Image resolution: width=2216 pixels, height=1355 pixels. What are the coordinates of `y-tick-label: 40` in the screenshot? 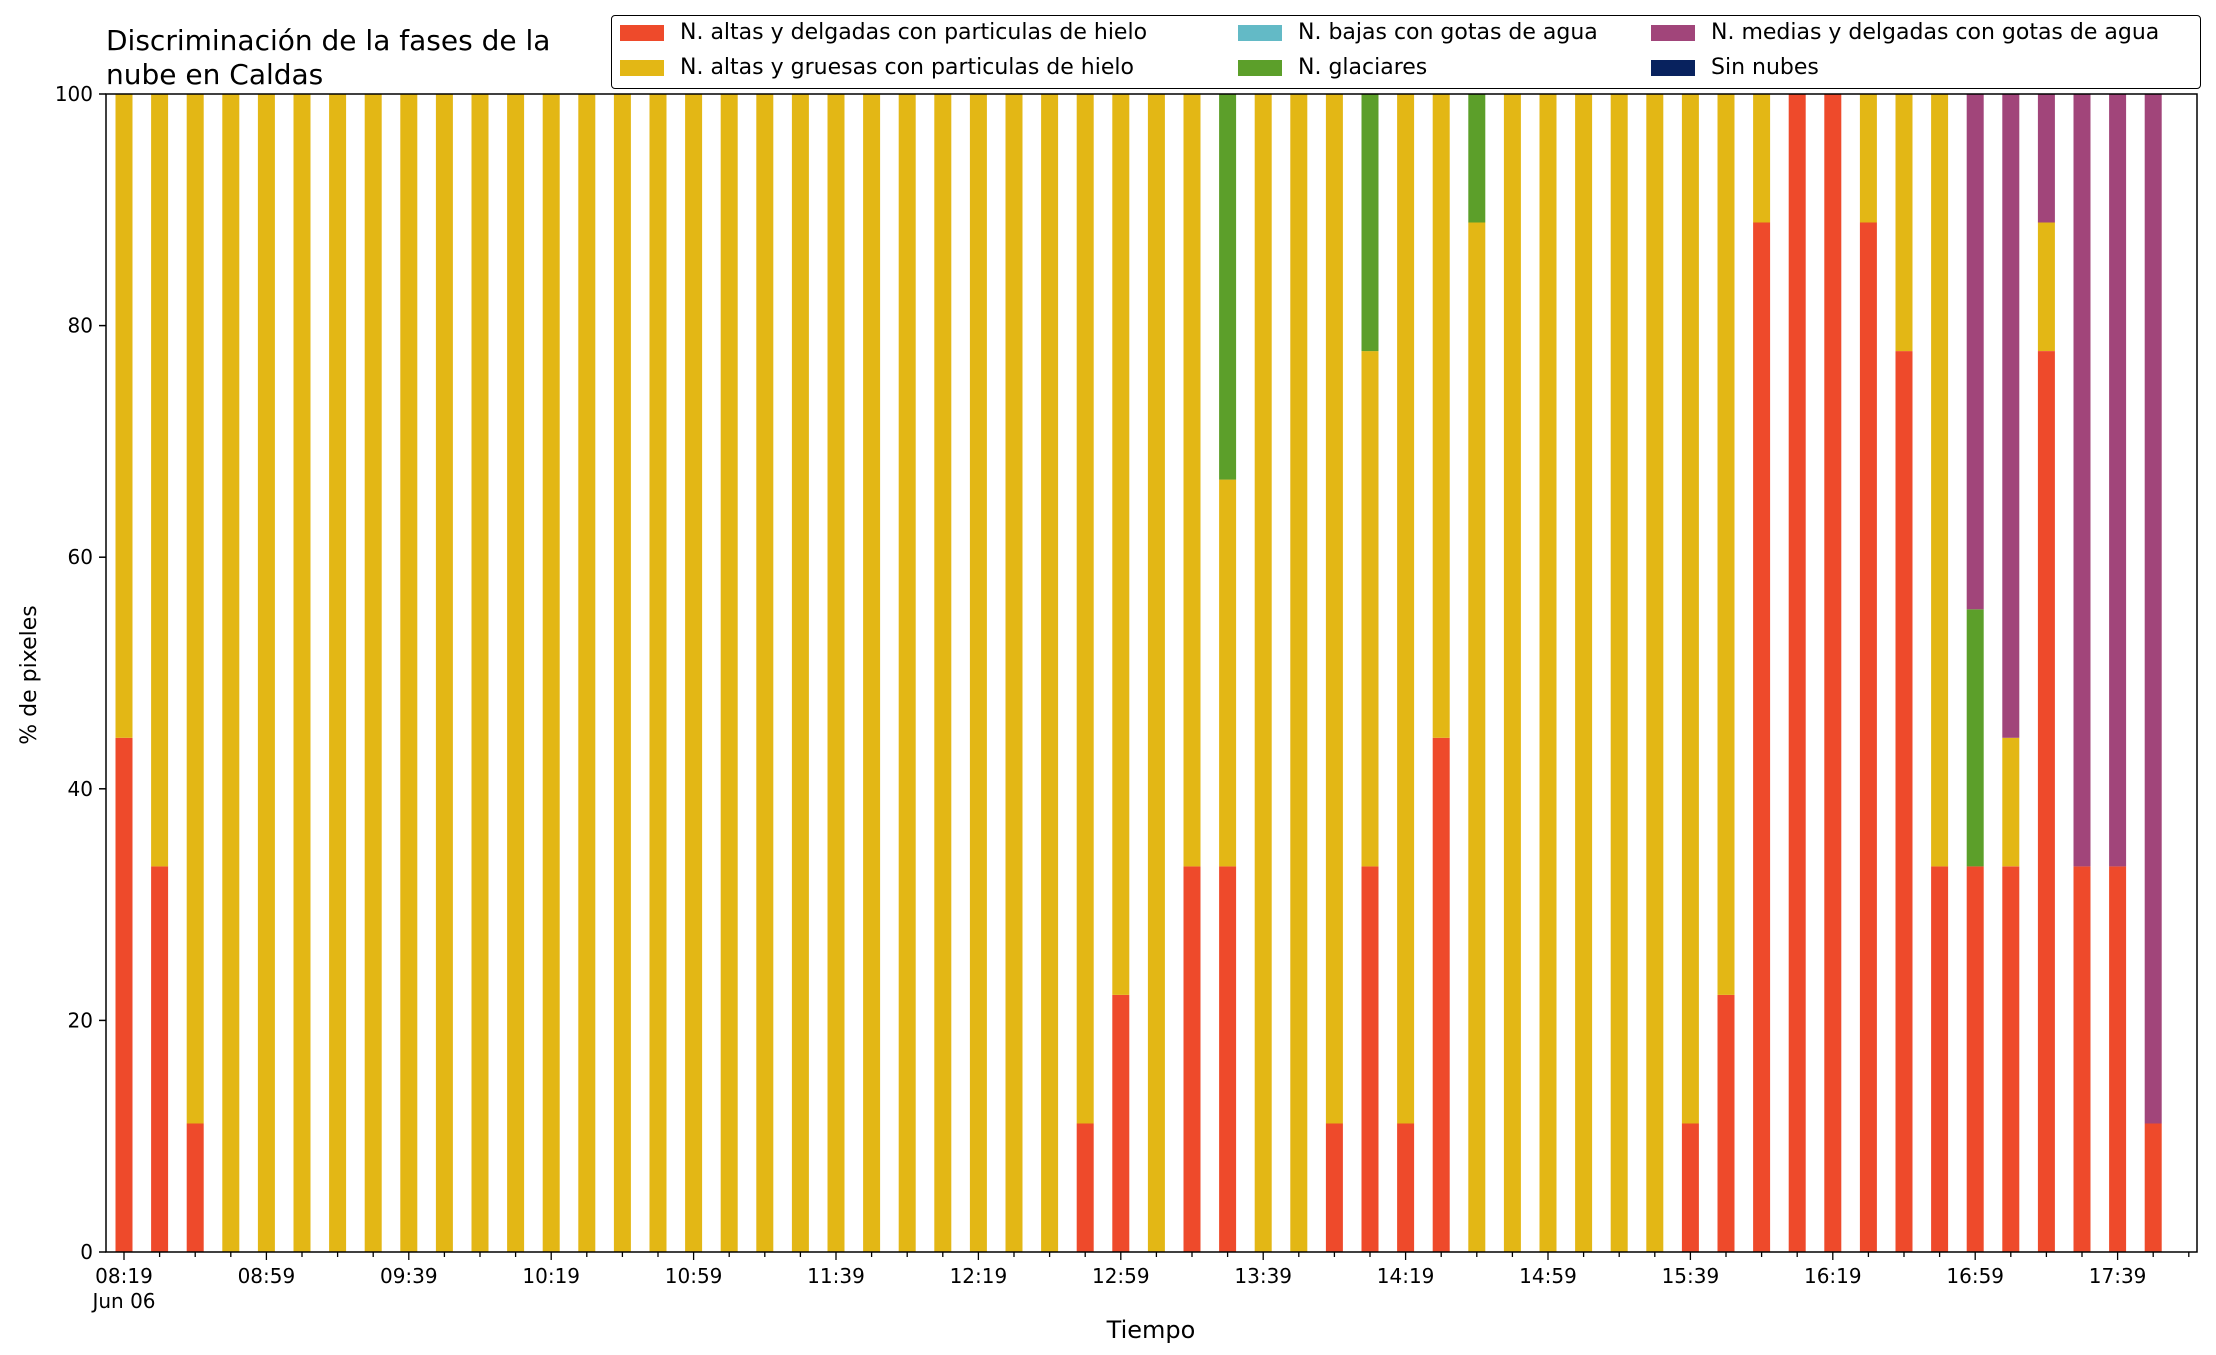 It's located at (80, 789).